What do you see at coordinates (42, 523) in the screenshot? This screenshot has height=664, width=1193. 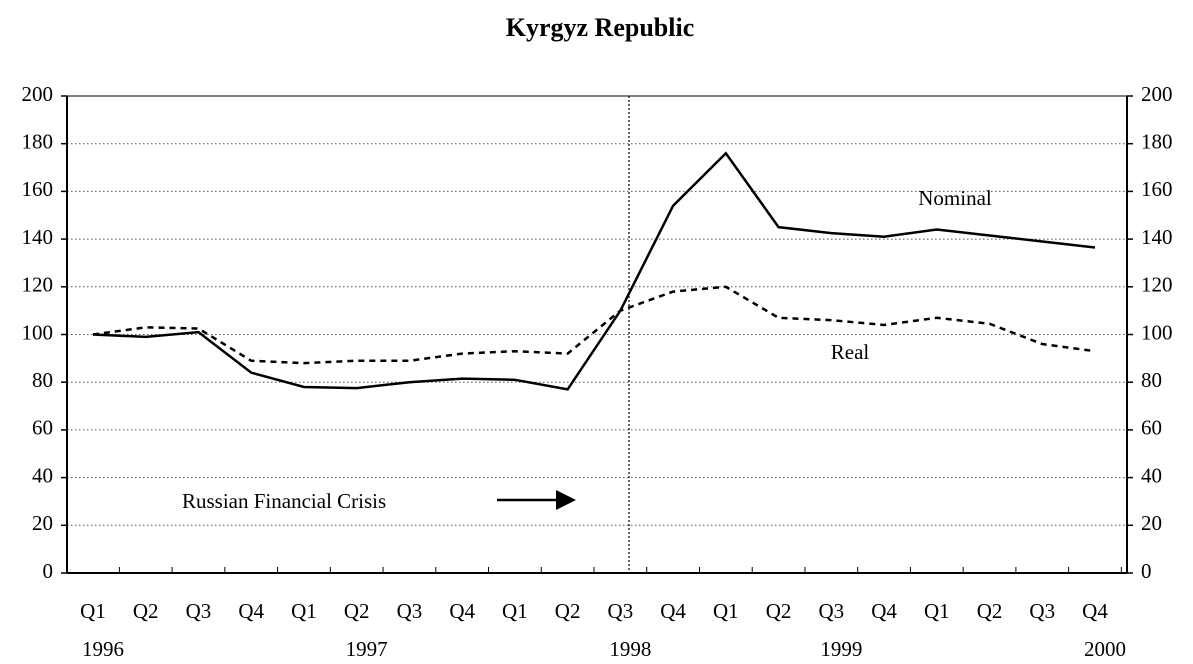 I see `y-tick-label: 20` at bounding box center [42, 523].